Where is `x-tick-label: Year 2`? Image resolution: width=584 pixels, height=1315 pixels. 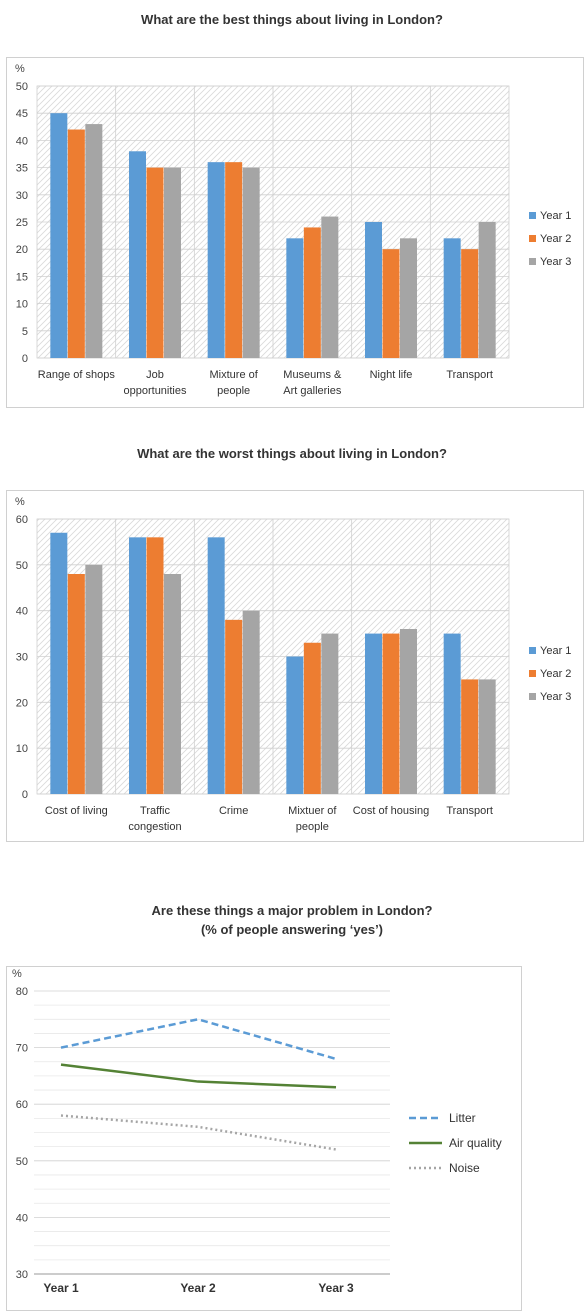 x-tick-label: Year 2 is located at coordinates (198, 1288).